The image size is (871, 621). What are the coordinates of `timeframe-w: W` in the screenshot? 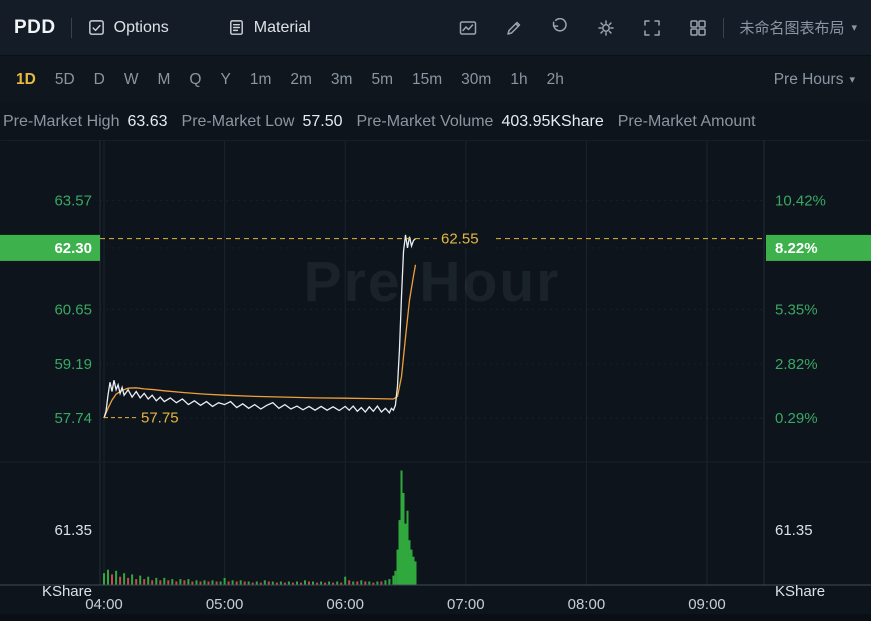 It's located at (131, 79).